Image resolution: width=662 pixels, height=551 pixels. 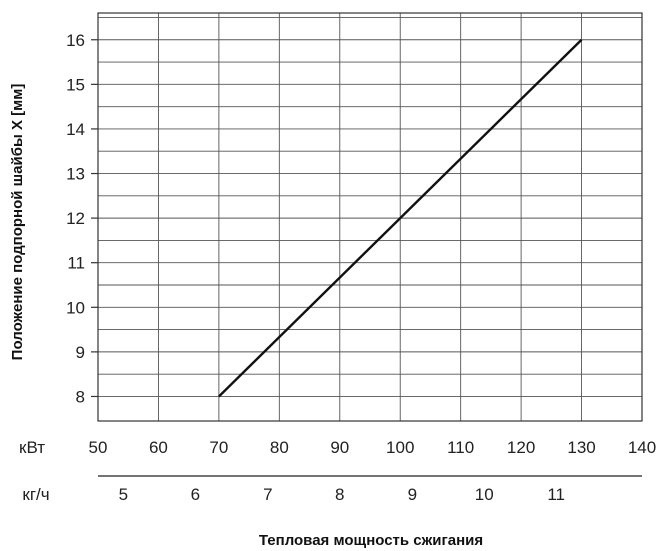 What do you see at coordinates (76, 263) in the screenshot?
I see `y-tick-label: 11` at bounding box center [76, 263].